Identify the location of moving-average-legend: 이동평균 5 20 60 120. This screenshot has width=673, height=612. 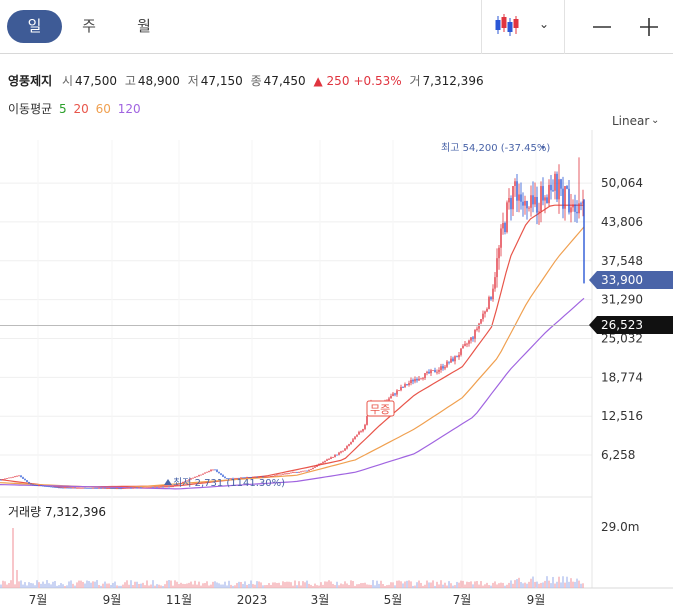
(74, 108).